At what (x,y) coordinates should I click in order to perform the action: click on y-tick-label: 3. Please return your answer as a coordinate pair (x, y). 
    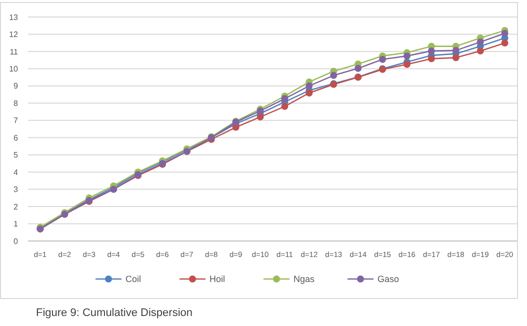
    Looking at the image, I should click on (16, 189).